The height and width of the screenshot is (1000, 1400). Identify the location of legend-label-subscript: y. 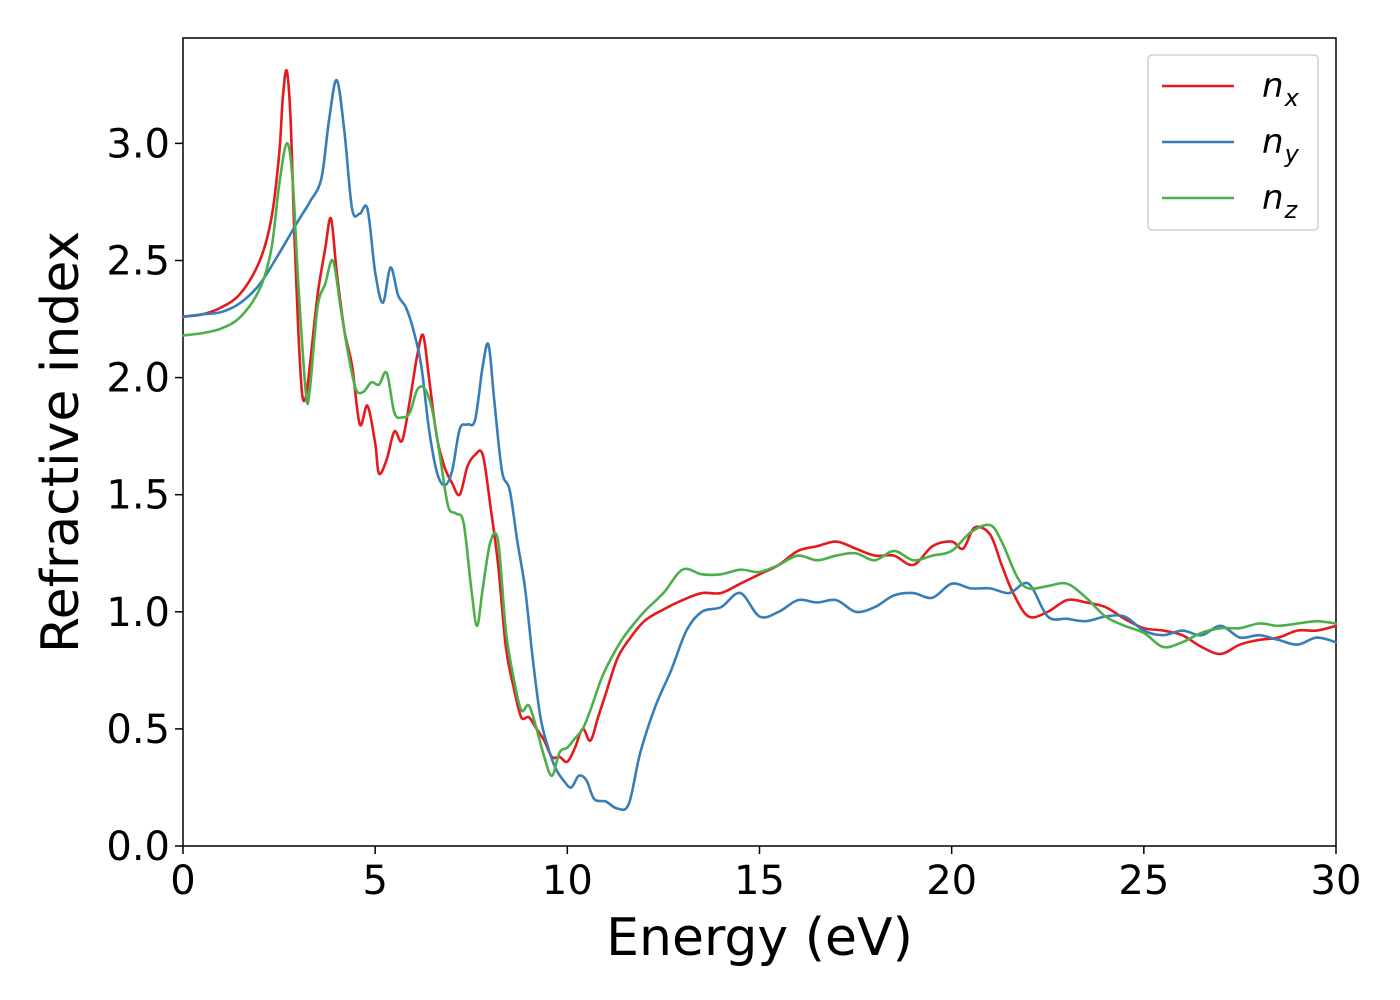
(1292, 154).